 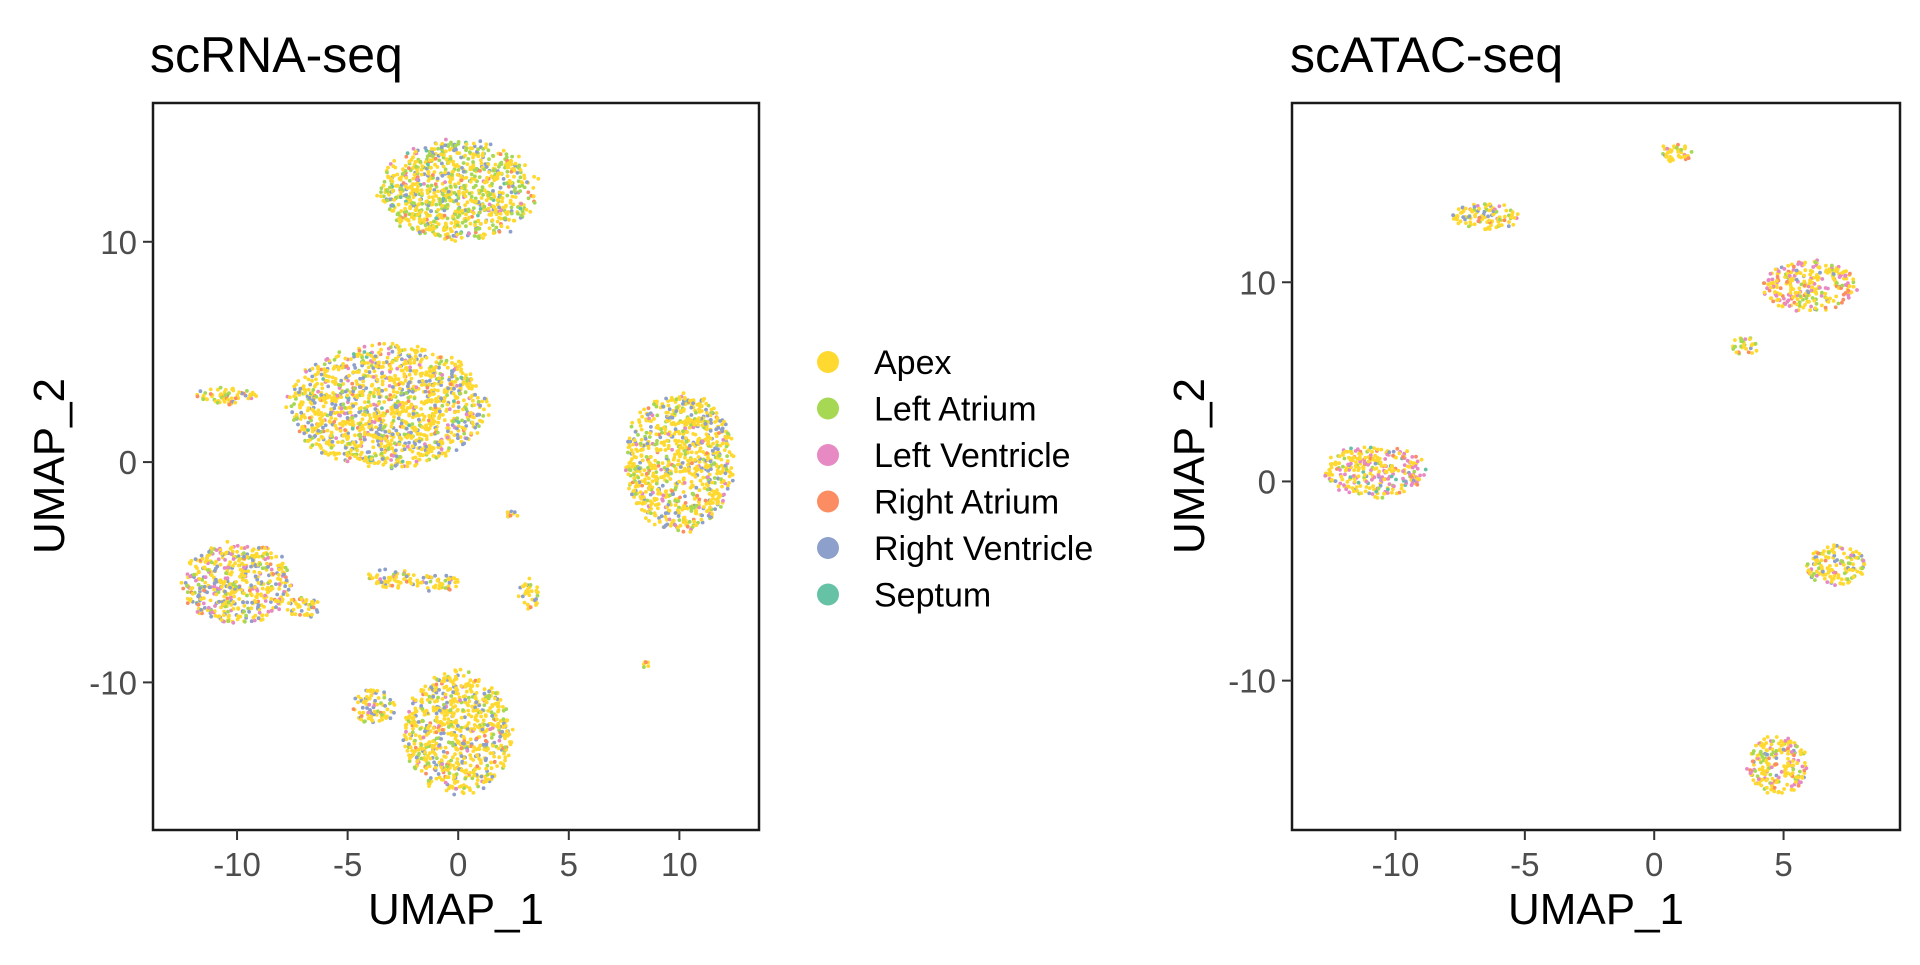 I want to click on x-axis-title-scrna: UMAP_1, so click(x=456, y=909).